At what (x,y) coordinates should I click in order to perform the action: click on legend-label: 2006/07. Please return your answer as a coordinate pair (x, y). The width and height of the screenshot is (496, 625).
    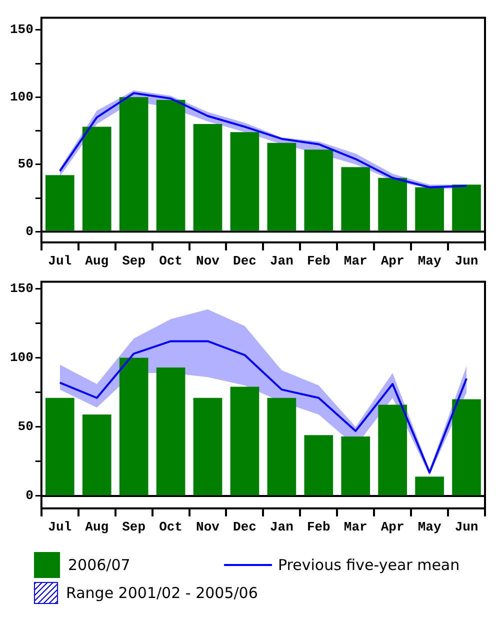
    Looking at the image, I should click on (99, 565).